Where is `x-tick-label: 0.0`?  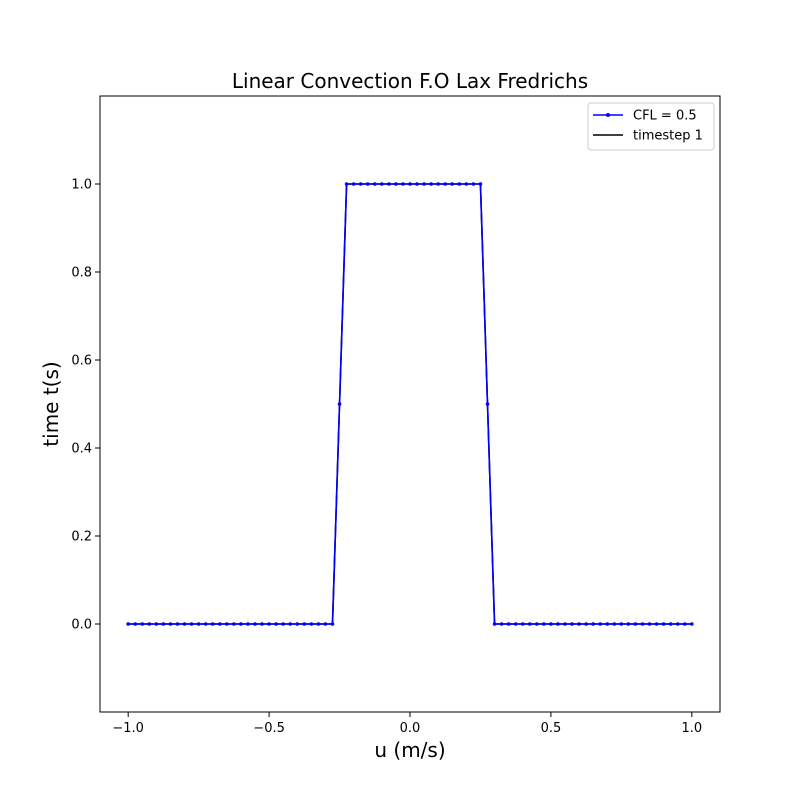
x-tick-label: 0.0 is located at coordinates (410, 728).